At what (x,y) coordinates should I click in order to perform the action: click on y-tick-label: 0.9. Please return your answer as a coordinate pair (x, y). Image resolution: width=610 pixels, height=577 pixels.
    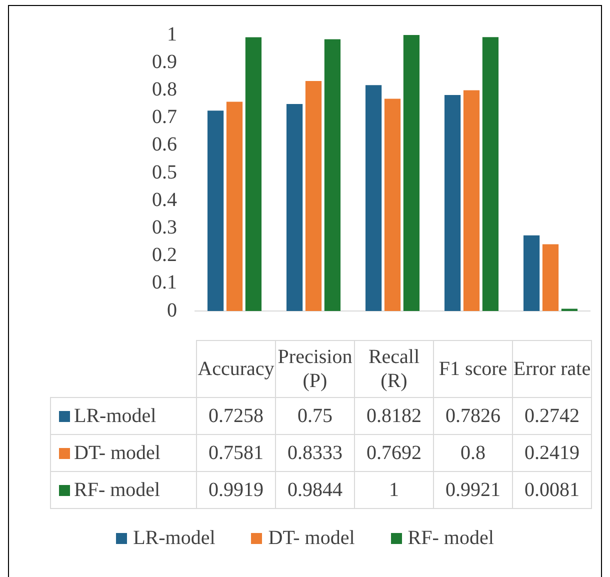
    Looking at the image, I should click on (164, 61).